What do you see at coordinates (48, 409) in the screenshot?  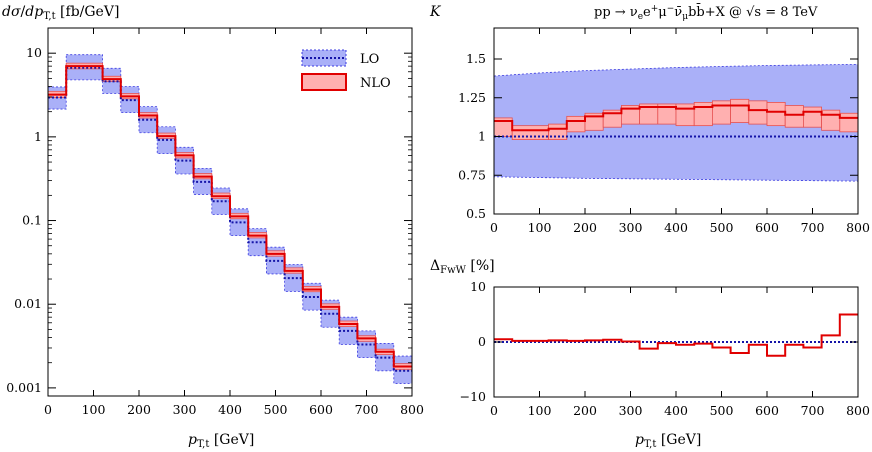 I see `left-xtick-label-0: 0` at bounding box center [48, 409].